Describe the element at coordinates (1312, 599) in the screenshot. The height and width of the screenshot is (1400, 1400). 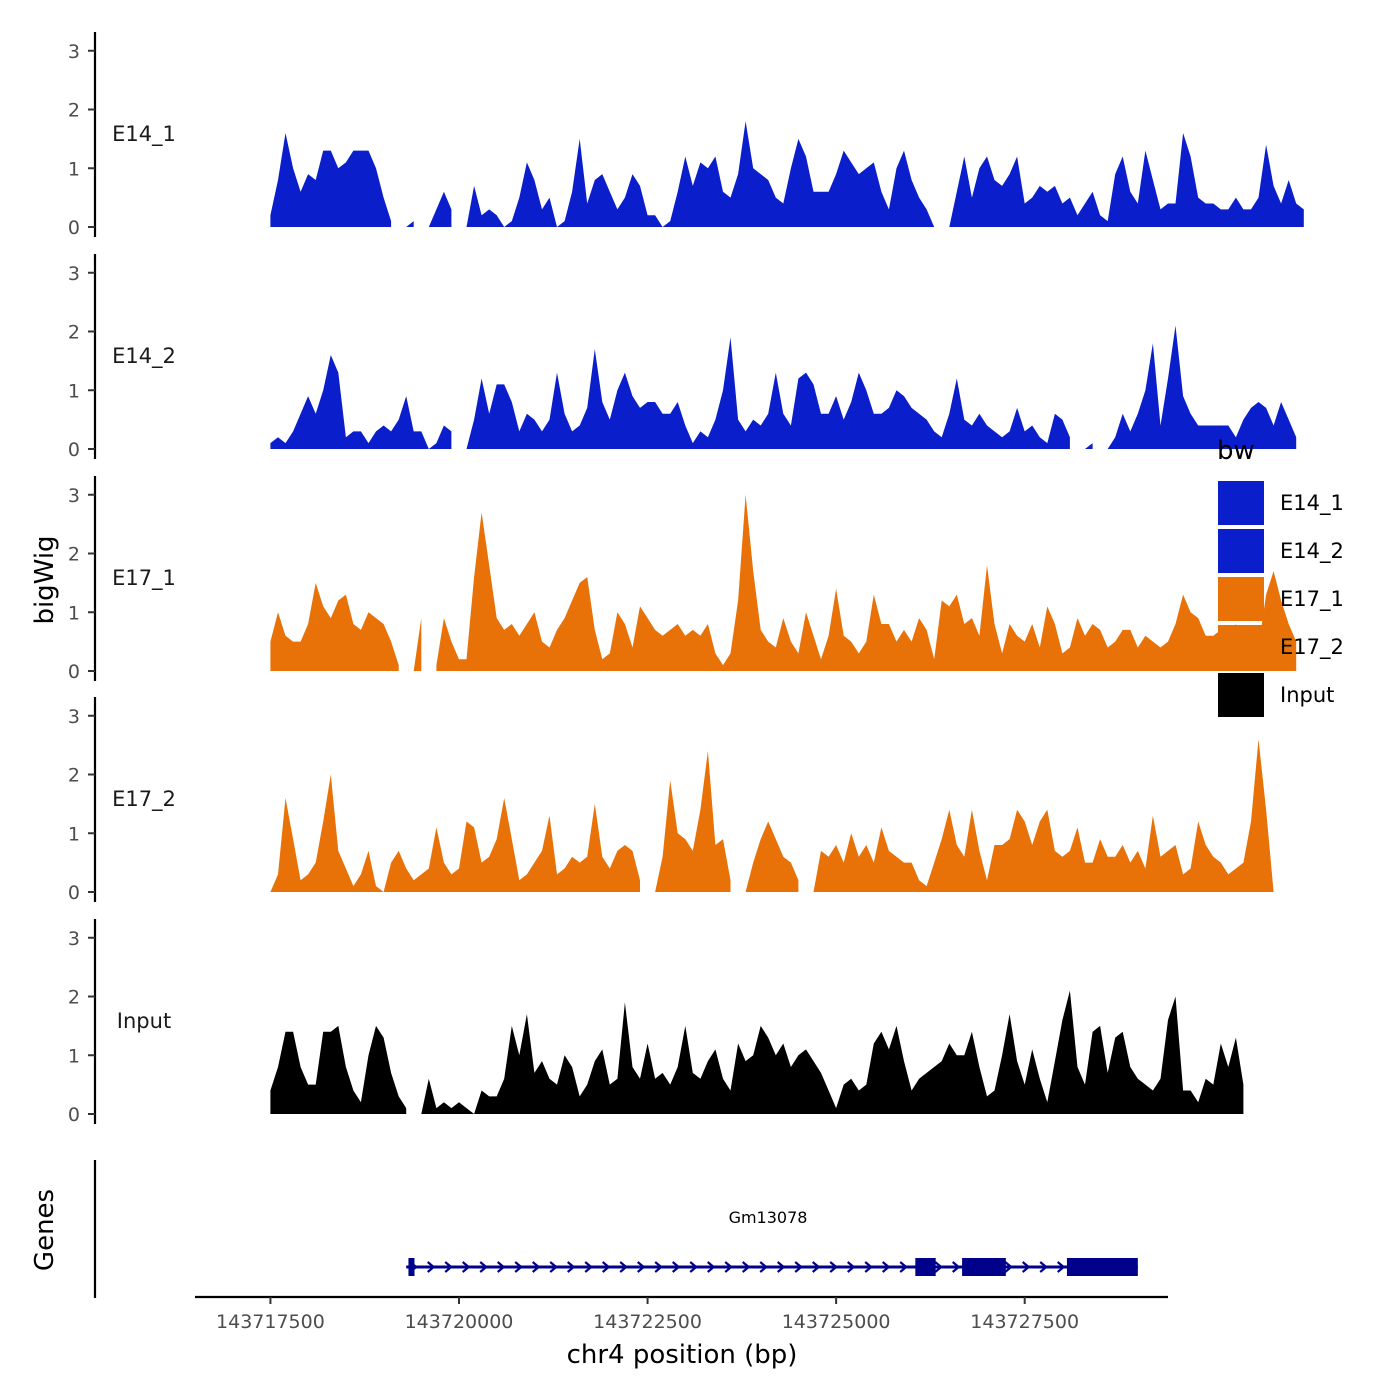
I see `legend-label: E17_1` at that location.